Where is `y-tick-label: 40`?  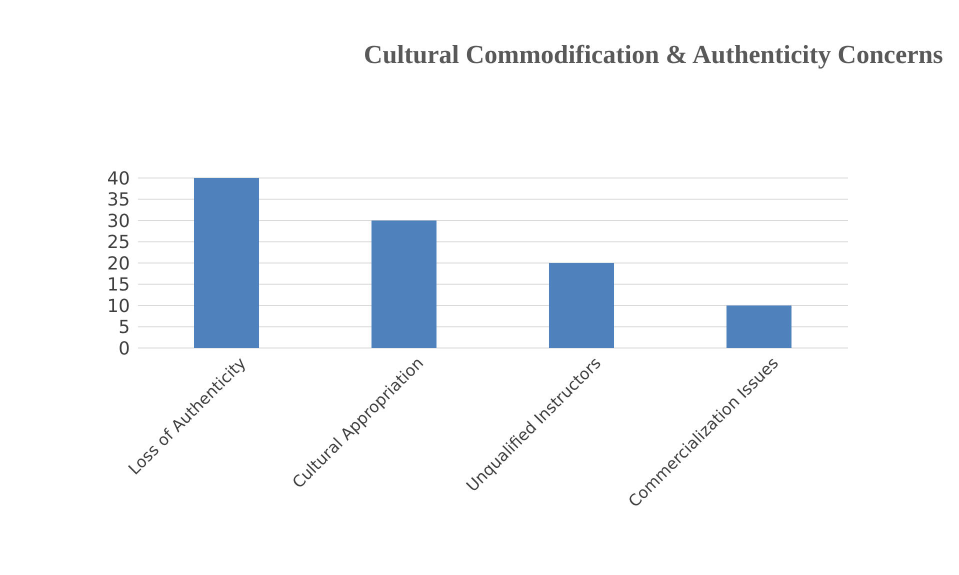 y-tick-label: 40 is located at coordinates (118, 179).